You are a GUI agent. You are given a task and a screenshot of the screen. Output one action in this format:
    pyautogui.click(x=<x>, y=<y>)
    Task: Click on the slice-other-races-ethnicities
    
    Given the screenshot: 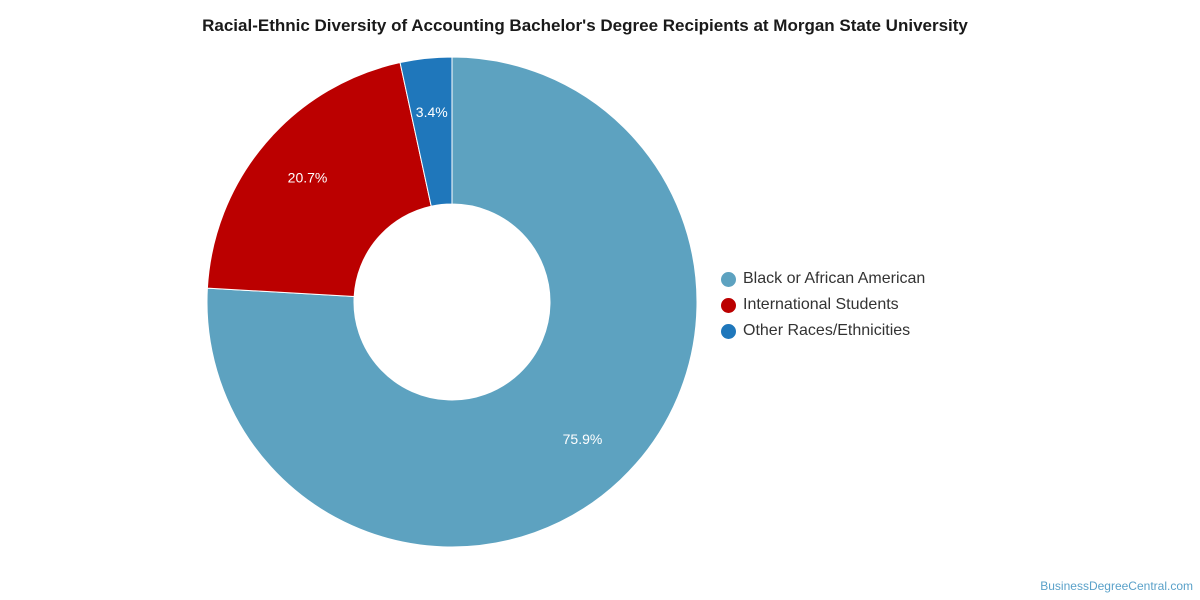 What is the action you would take?
    pyautogui.click(x=426, y=131)
    